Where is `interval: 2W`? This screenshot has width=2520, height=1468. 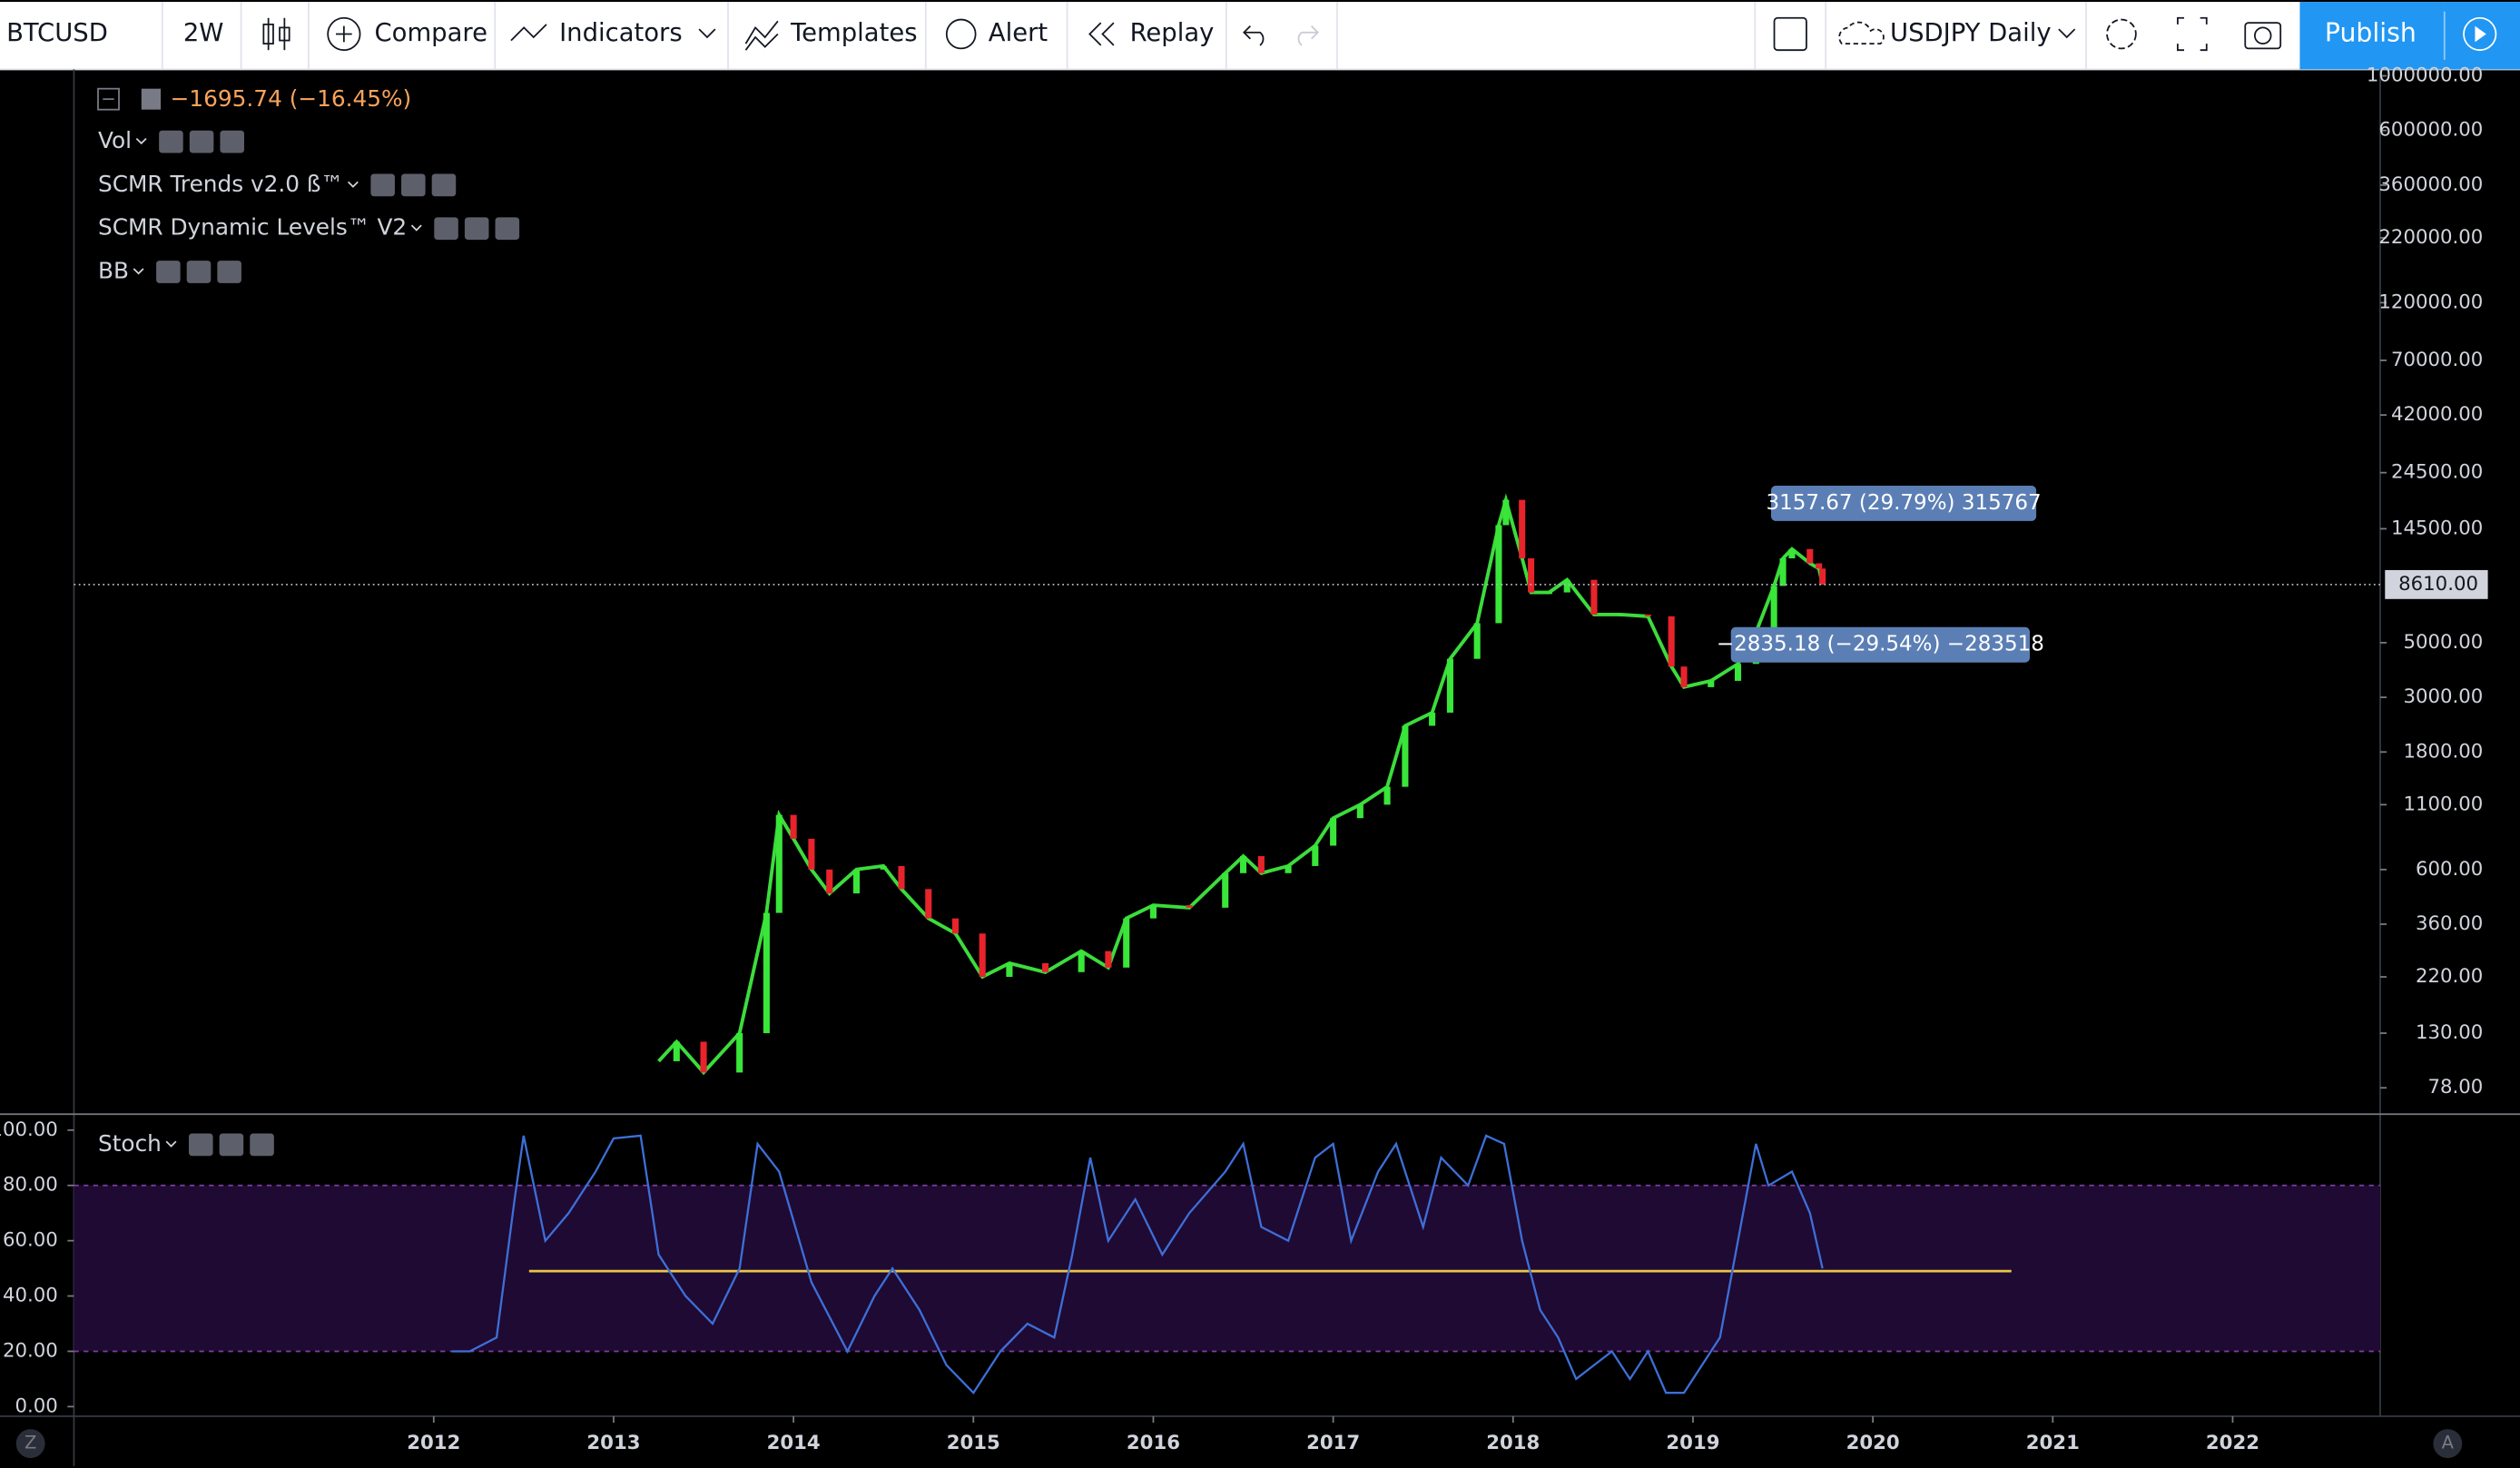
interval: 2W is located at coordinates (204, 33).